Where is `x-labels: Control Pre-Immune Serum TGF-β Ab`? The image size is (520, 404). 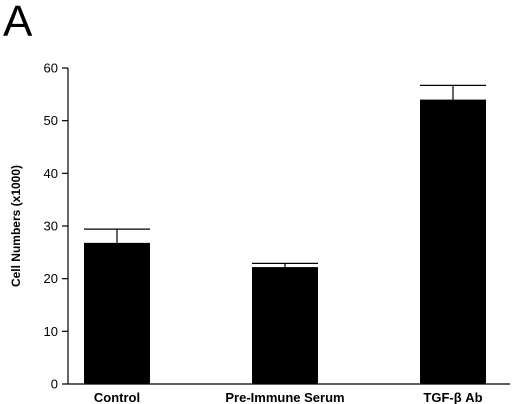 x-labels: Control Pre-Immune Serum TGF-β Ab is located at coordinates (288, 397).